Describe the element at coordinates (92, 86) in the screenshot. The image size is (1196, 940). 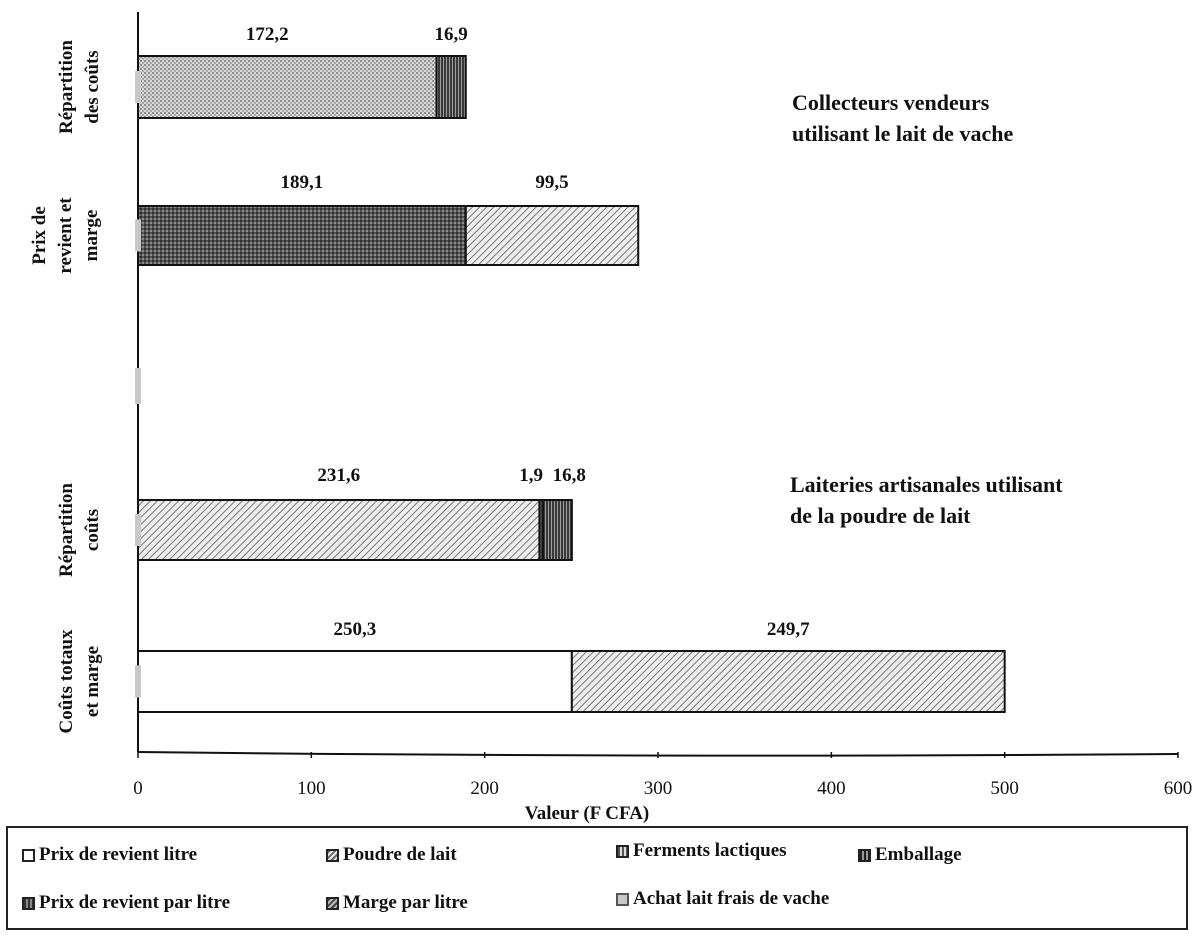
I see `category-label-line: des coûts` at that location.